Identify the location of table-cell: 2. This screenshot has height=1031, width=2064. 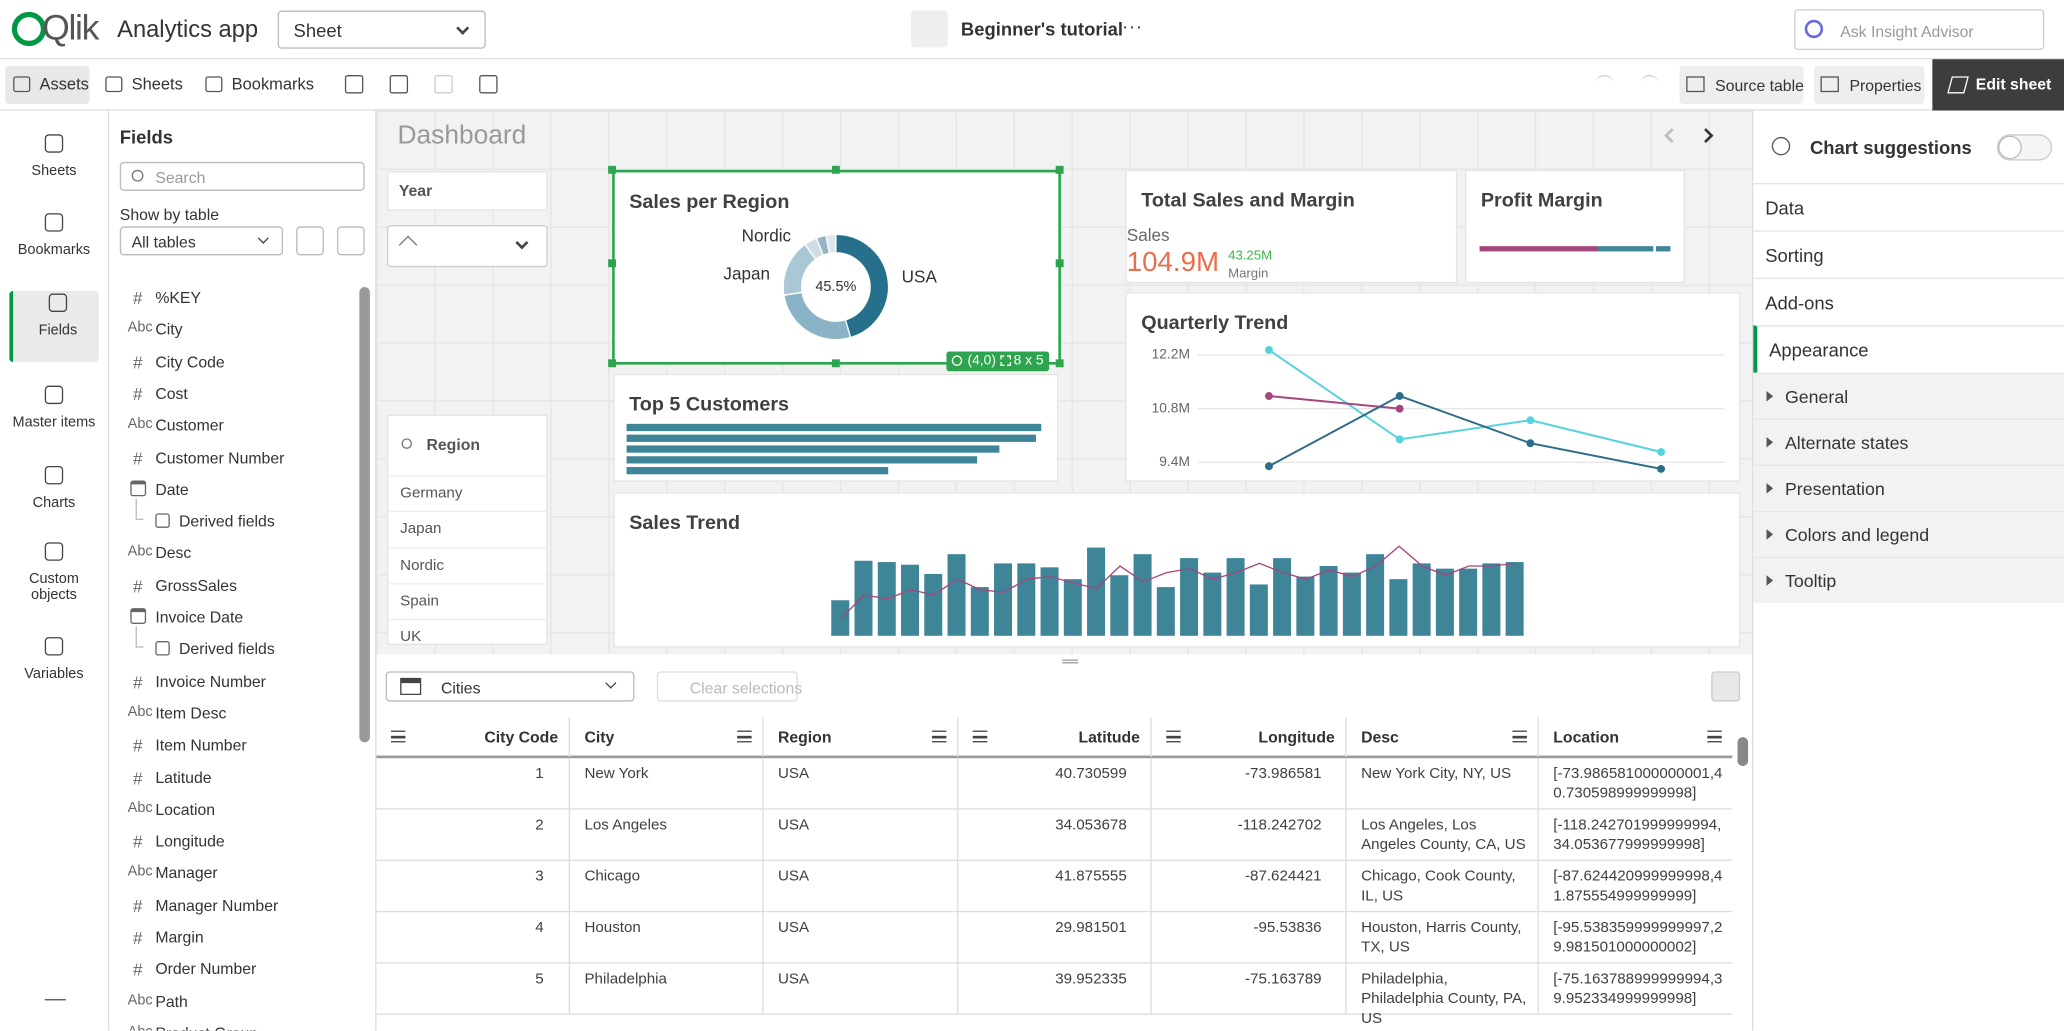
(472, 835).